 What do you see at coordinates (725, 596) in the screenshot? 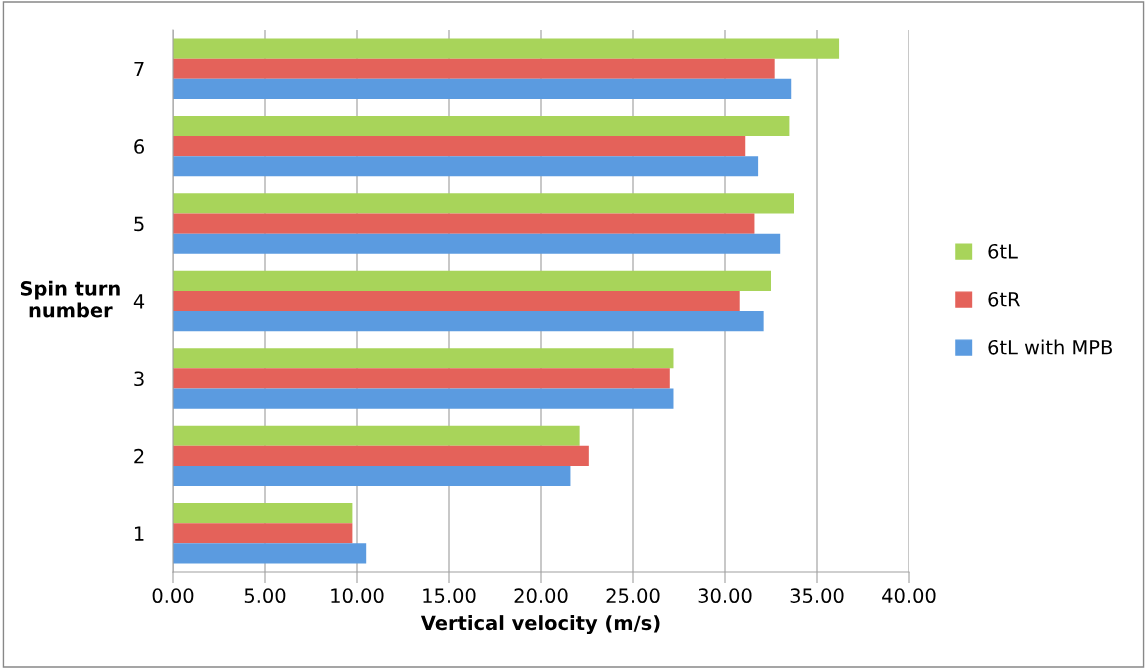
I see `x-tick-label: 30.00` at bounding box center [725, 596].